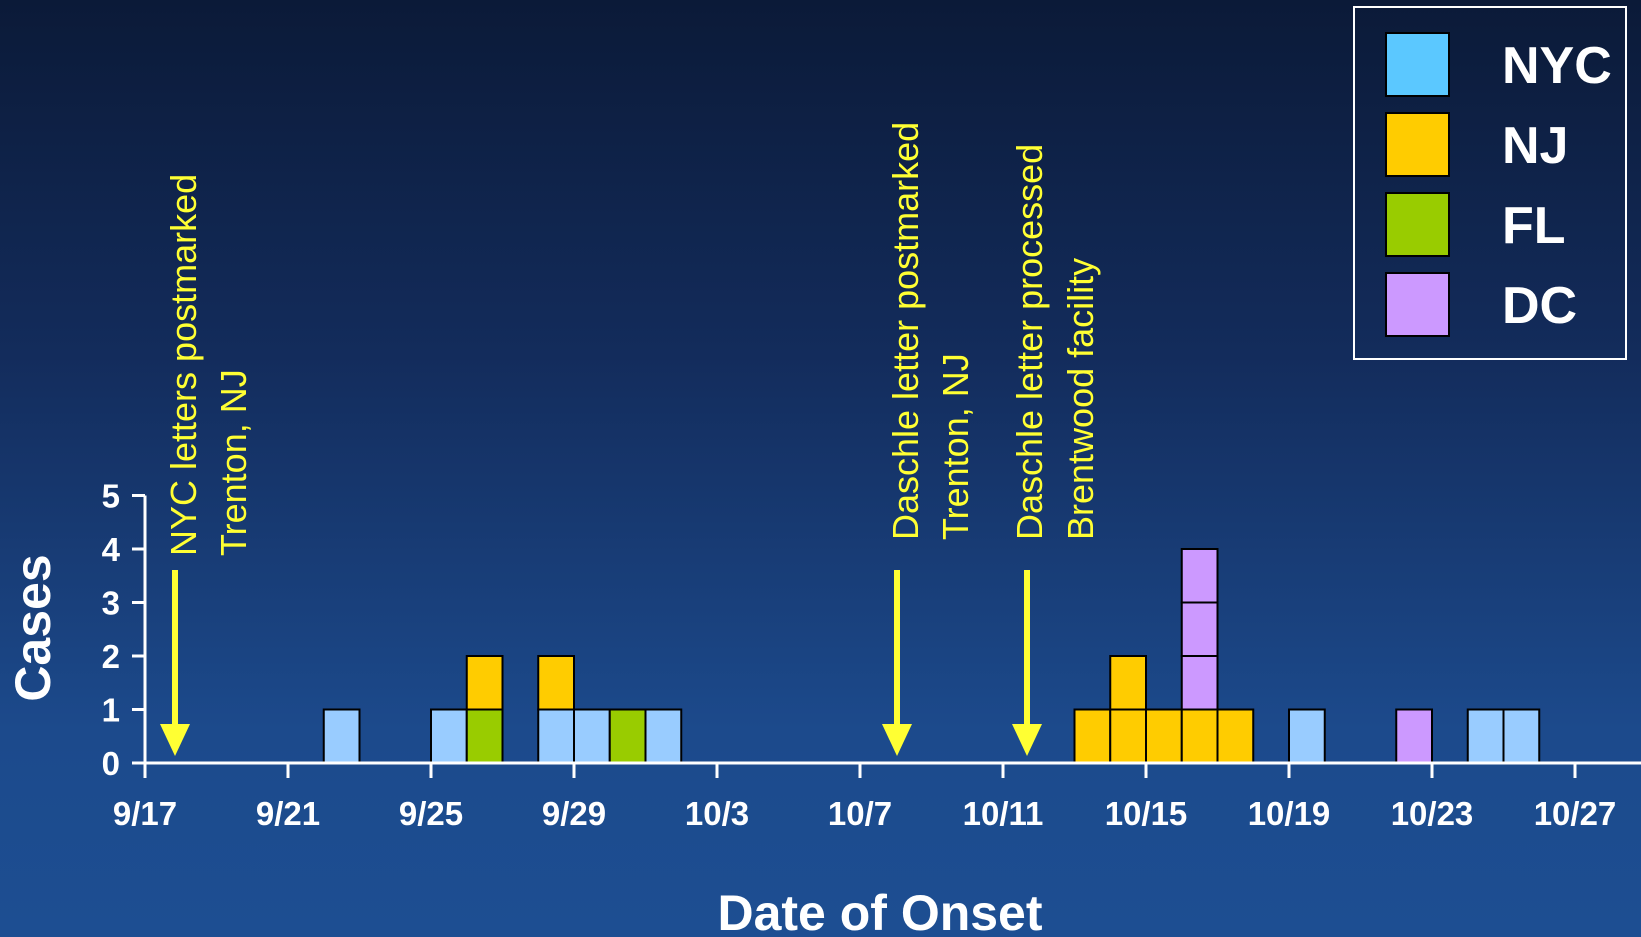  Describe the element at coordinates (1557, 66) in the screenshot. I see `legend-label-nyc: NYC` at that location.